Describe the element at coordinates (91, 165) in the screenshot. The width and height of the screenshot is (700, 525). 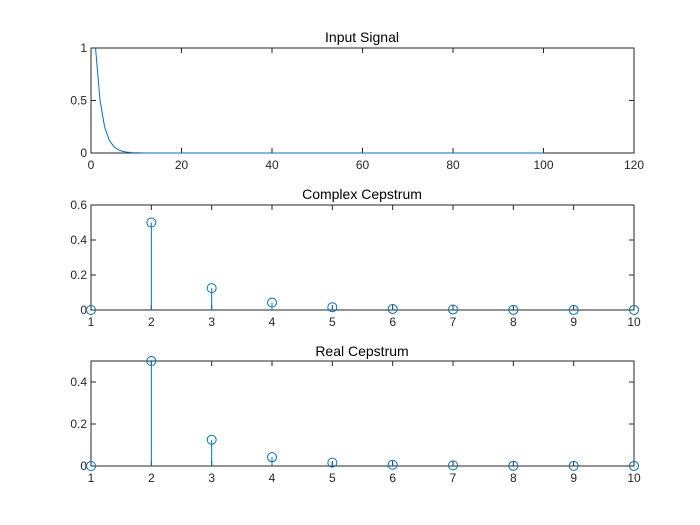
I see `x-tick-label: 0` at that location.